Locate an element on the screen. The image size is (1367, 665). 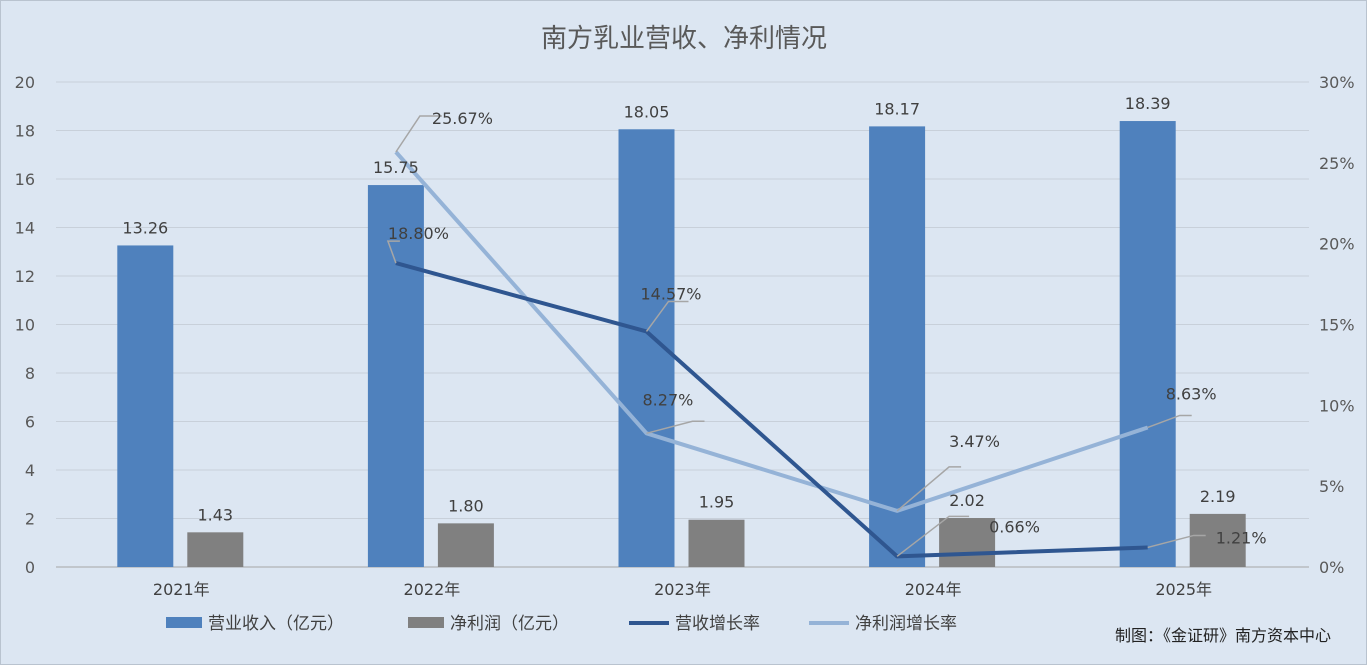
left-tick-label: 0 is located at coordinates (30, 567).